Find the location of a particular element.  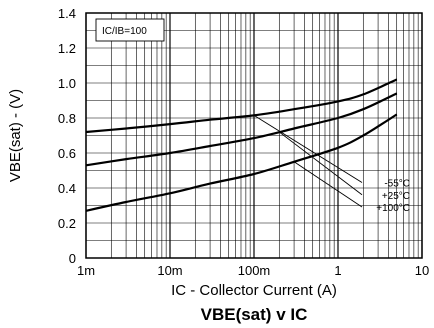

annotation-frame is located at coordinates (130, 30).